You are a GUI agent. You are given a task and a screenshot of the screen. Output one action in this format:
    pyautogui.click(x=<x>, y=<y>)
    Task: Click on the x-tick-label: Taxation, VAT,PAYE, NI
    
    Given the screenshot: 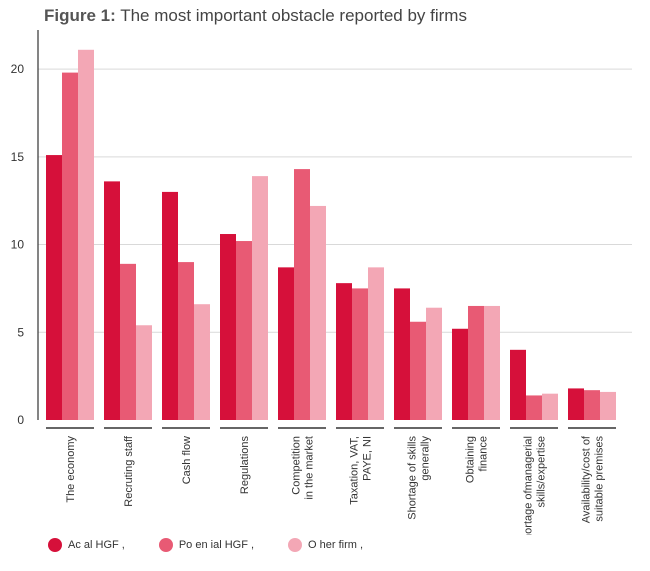 What is the action you would take?
    pyautogui.click(x=361, y=470)
    